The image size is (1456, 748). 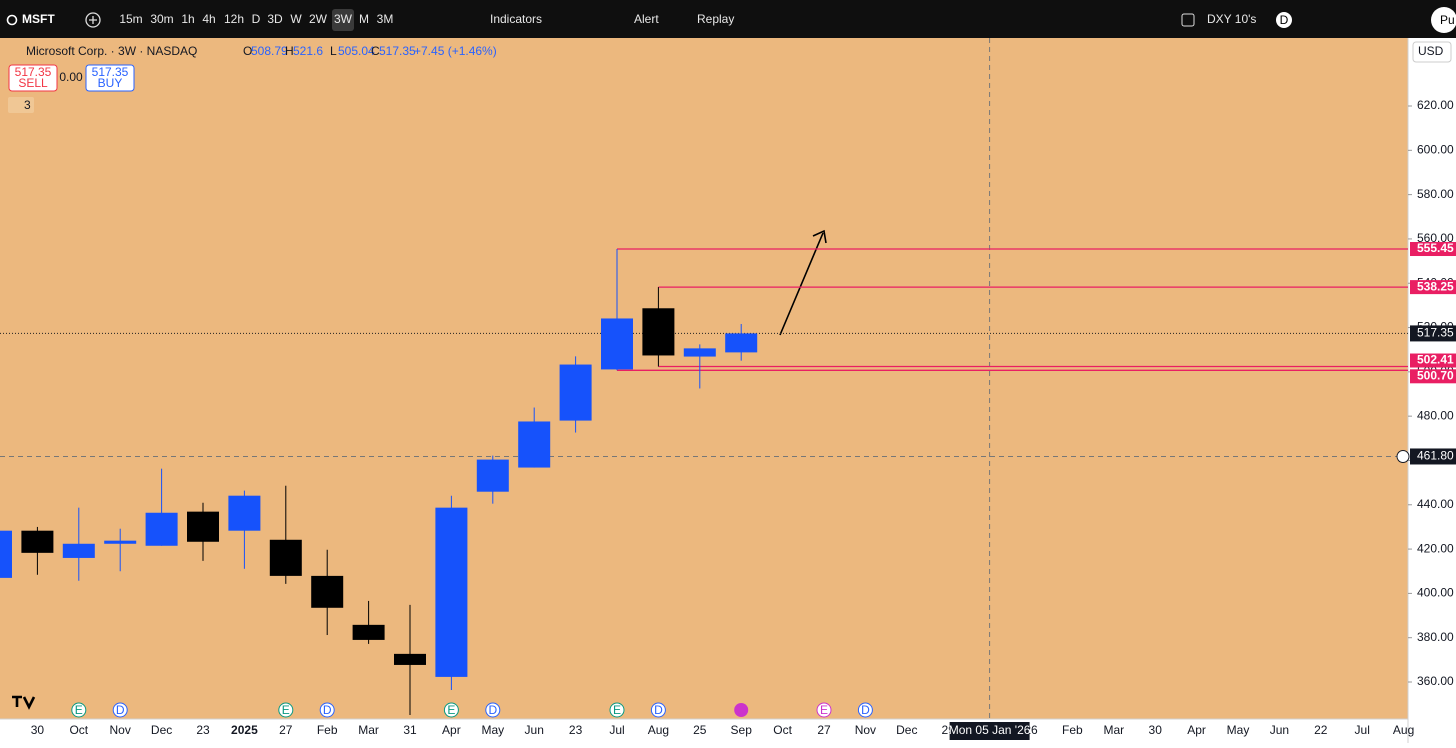 What do you see at coordinates (1435, 456) in the screenshot?
I see `crosshair-price: 461.80` at bounding box center [1435, 456].